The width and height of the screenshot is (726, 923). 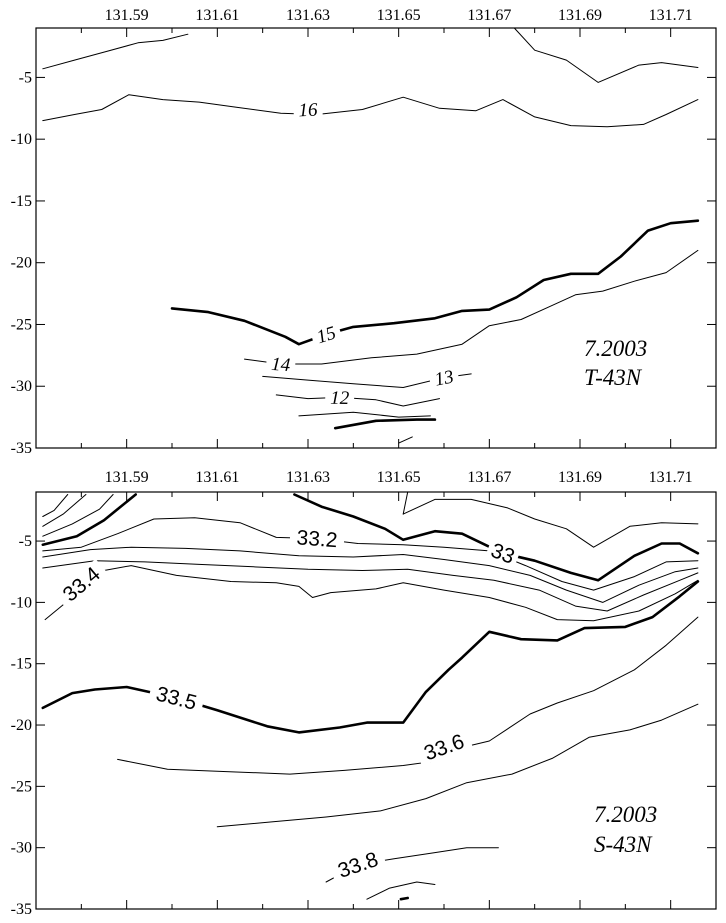 I want to click on salinity-contour-label: 33.2, so click(x=317, y=539).